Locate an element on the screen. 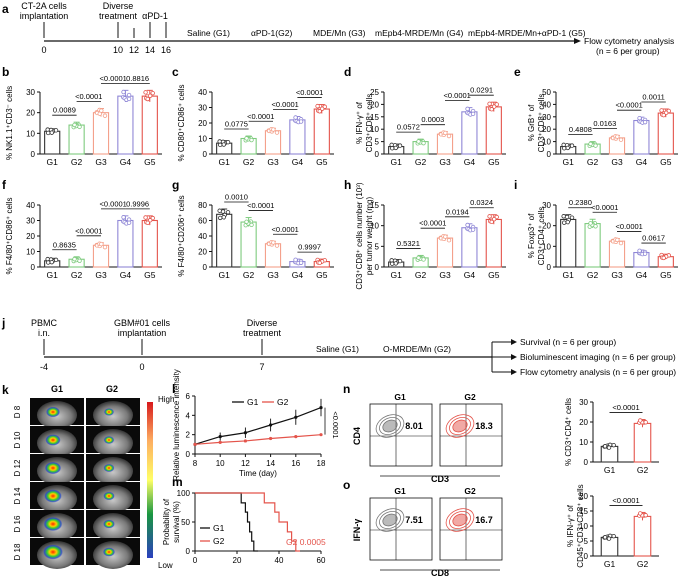  group-label: mEpb4-MRDE/Mn (G4) is located at coordinates (419, 33).